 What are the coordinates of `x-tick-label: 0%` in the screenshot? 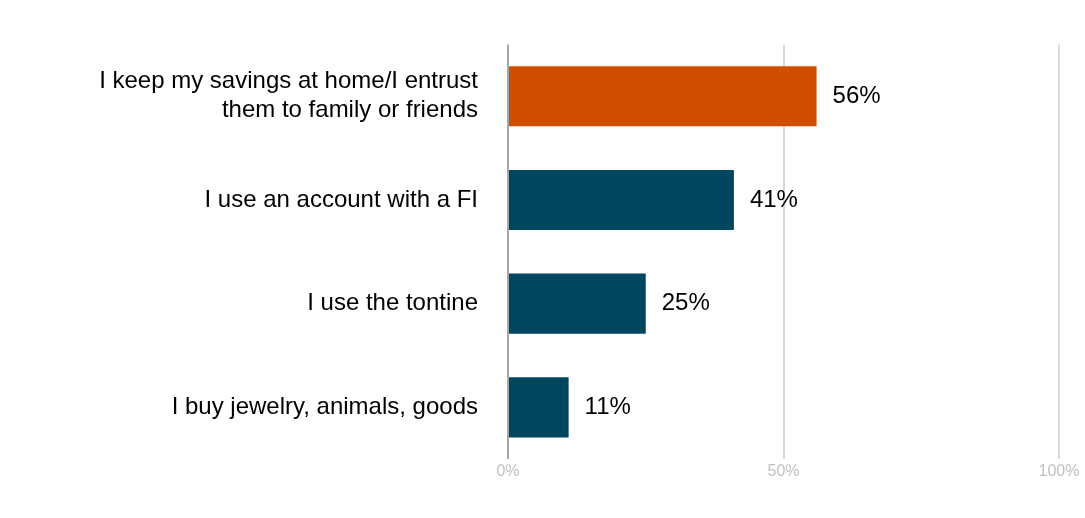 It's located at (508, 471).